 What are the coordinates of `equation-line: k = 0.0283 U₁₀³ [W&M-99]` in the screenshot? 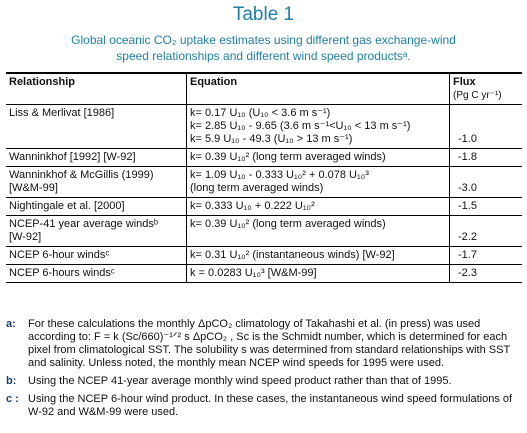 It's located at (253, 273).